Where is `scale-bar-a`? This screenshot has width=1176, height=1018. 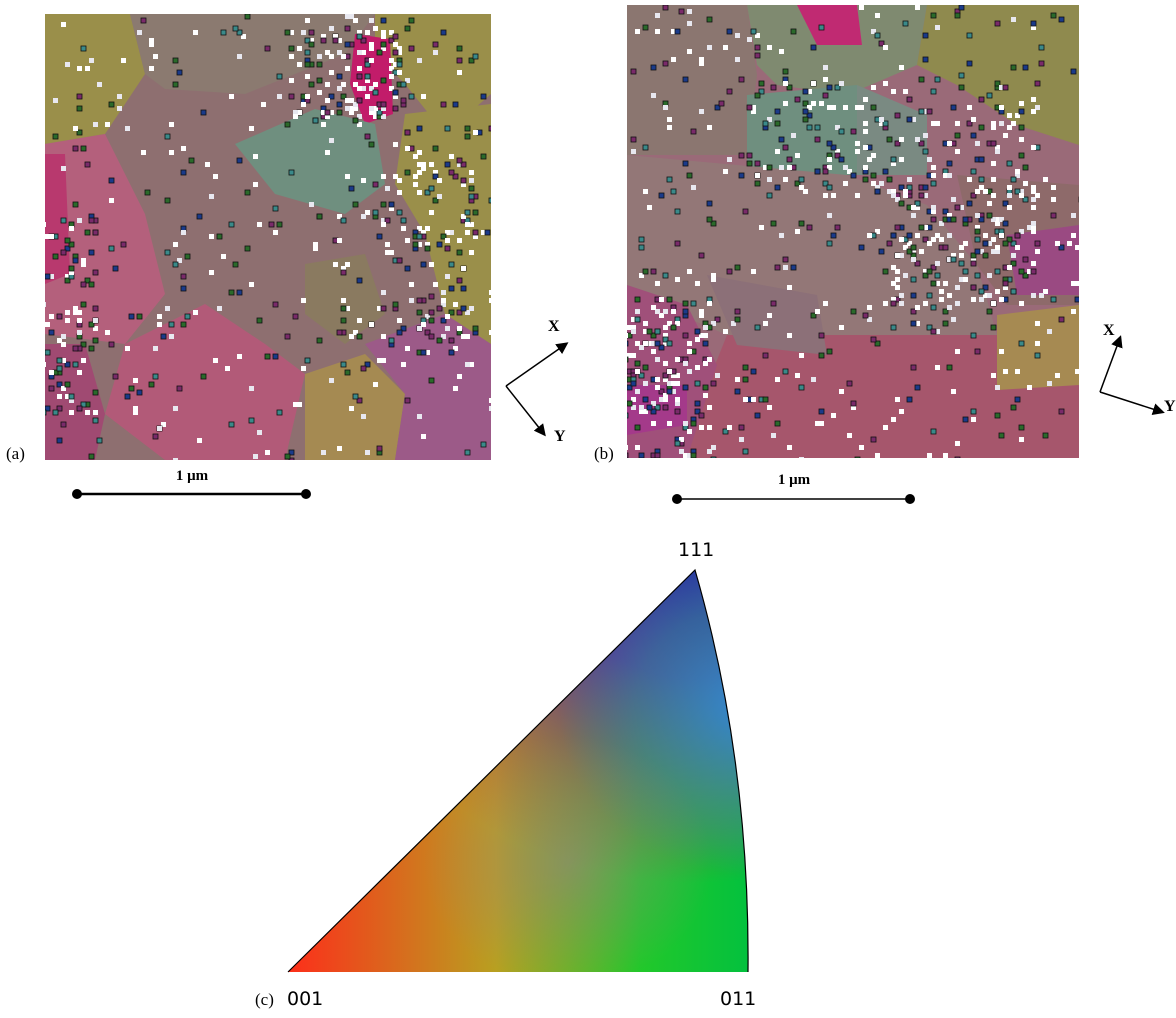
scale-bar-a is located at coordinates (192, 494).